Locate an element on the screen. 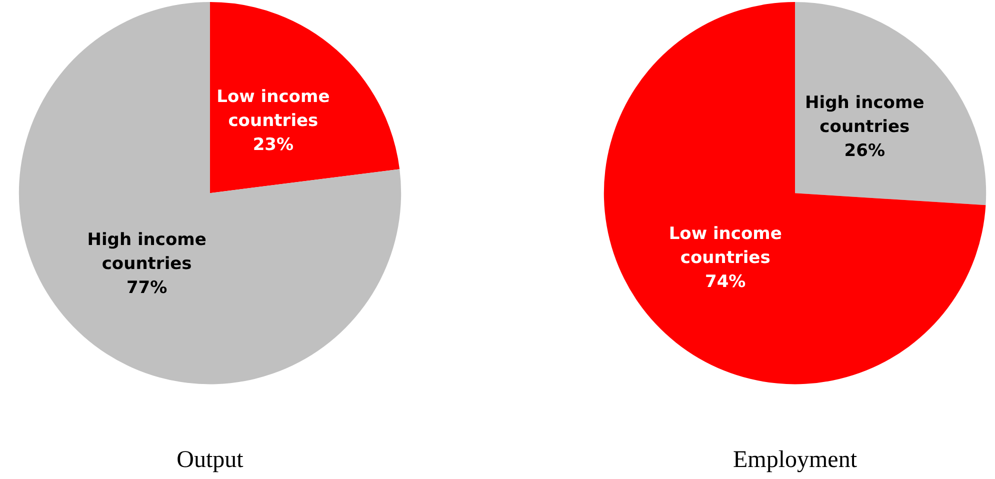  data-label: 74% is located at coordinates (725, 282).